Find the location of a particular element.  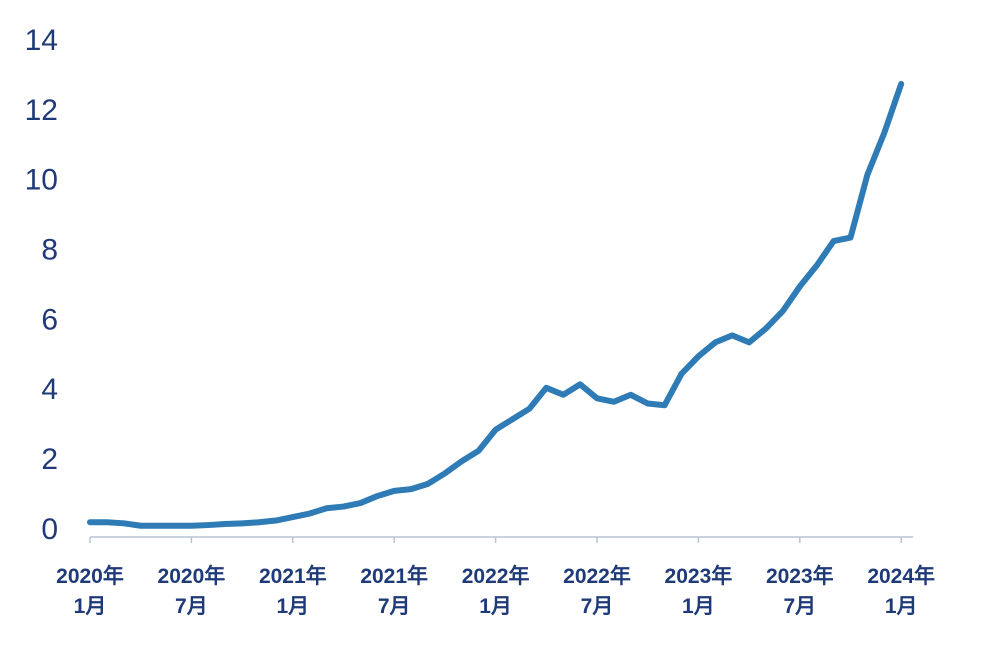

y-tick-label: 2 is located at coordinates (49, 459).